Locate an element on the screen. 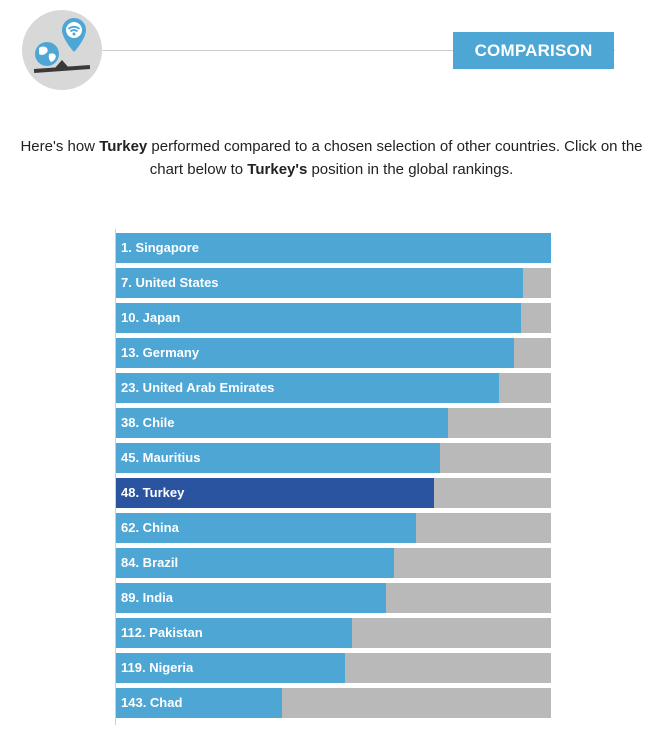 The image size is (663, 735). intro-part-3: position in the global rankings. is located at coordinates (410, 169).